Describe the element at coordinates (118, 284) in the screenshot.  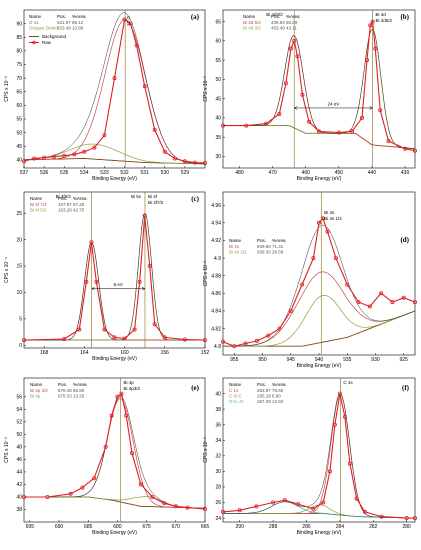
I see `spacing-label: 6 eV` at that location.